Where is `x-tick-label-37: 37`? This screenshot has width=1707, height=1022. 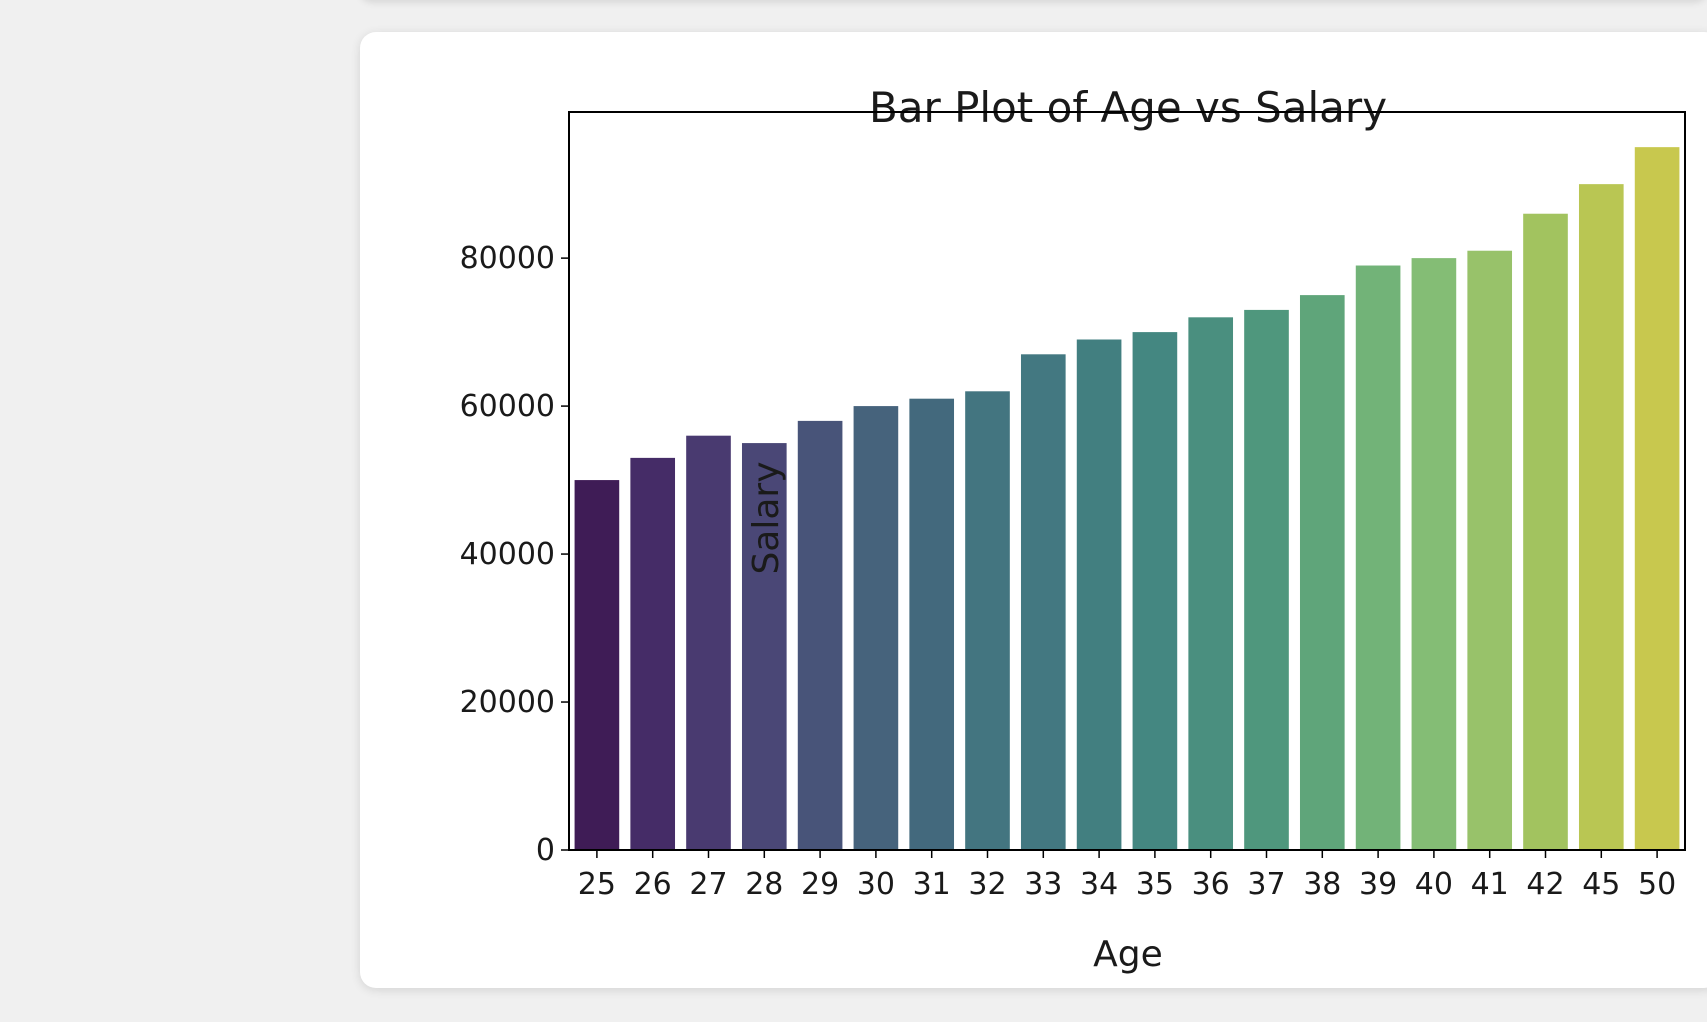 x-tick-label-37: 37 is located at coordinates (1266, 884).